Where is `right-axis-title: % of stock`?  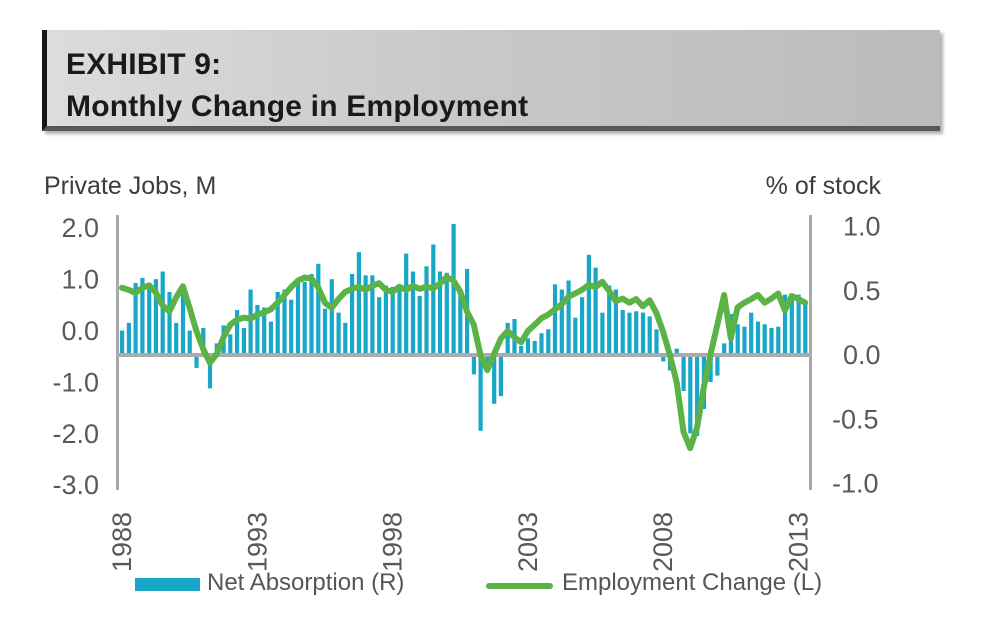
right-axis-title: % of stock is located at coordinates (823, 186).